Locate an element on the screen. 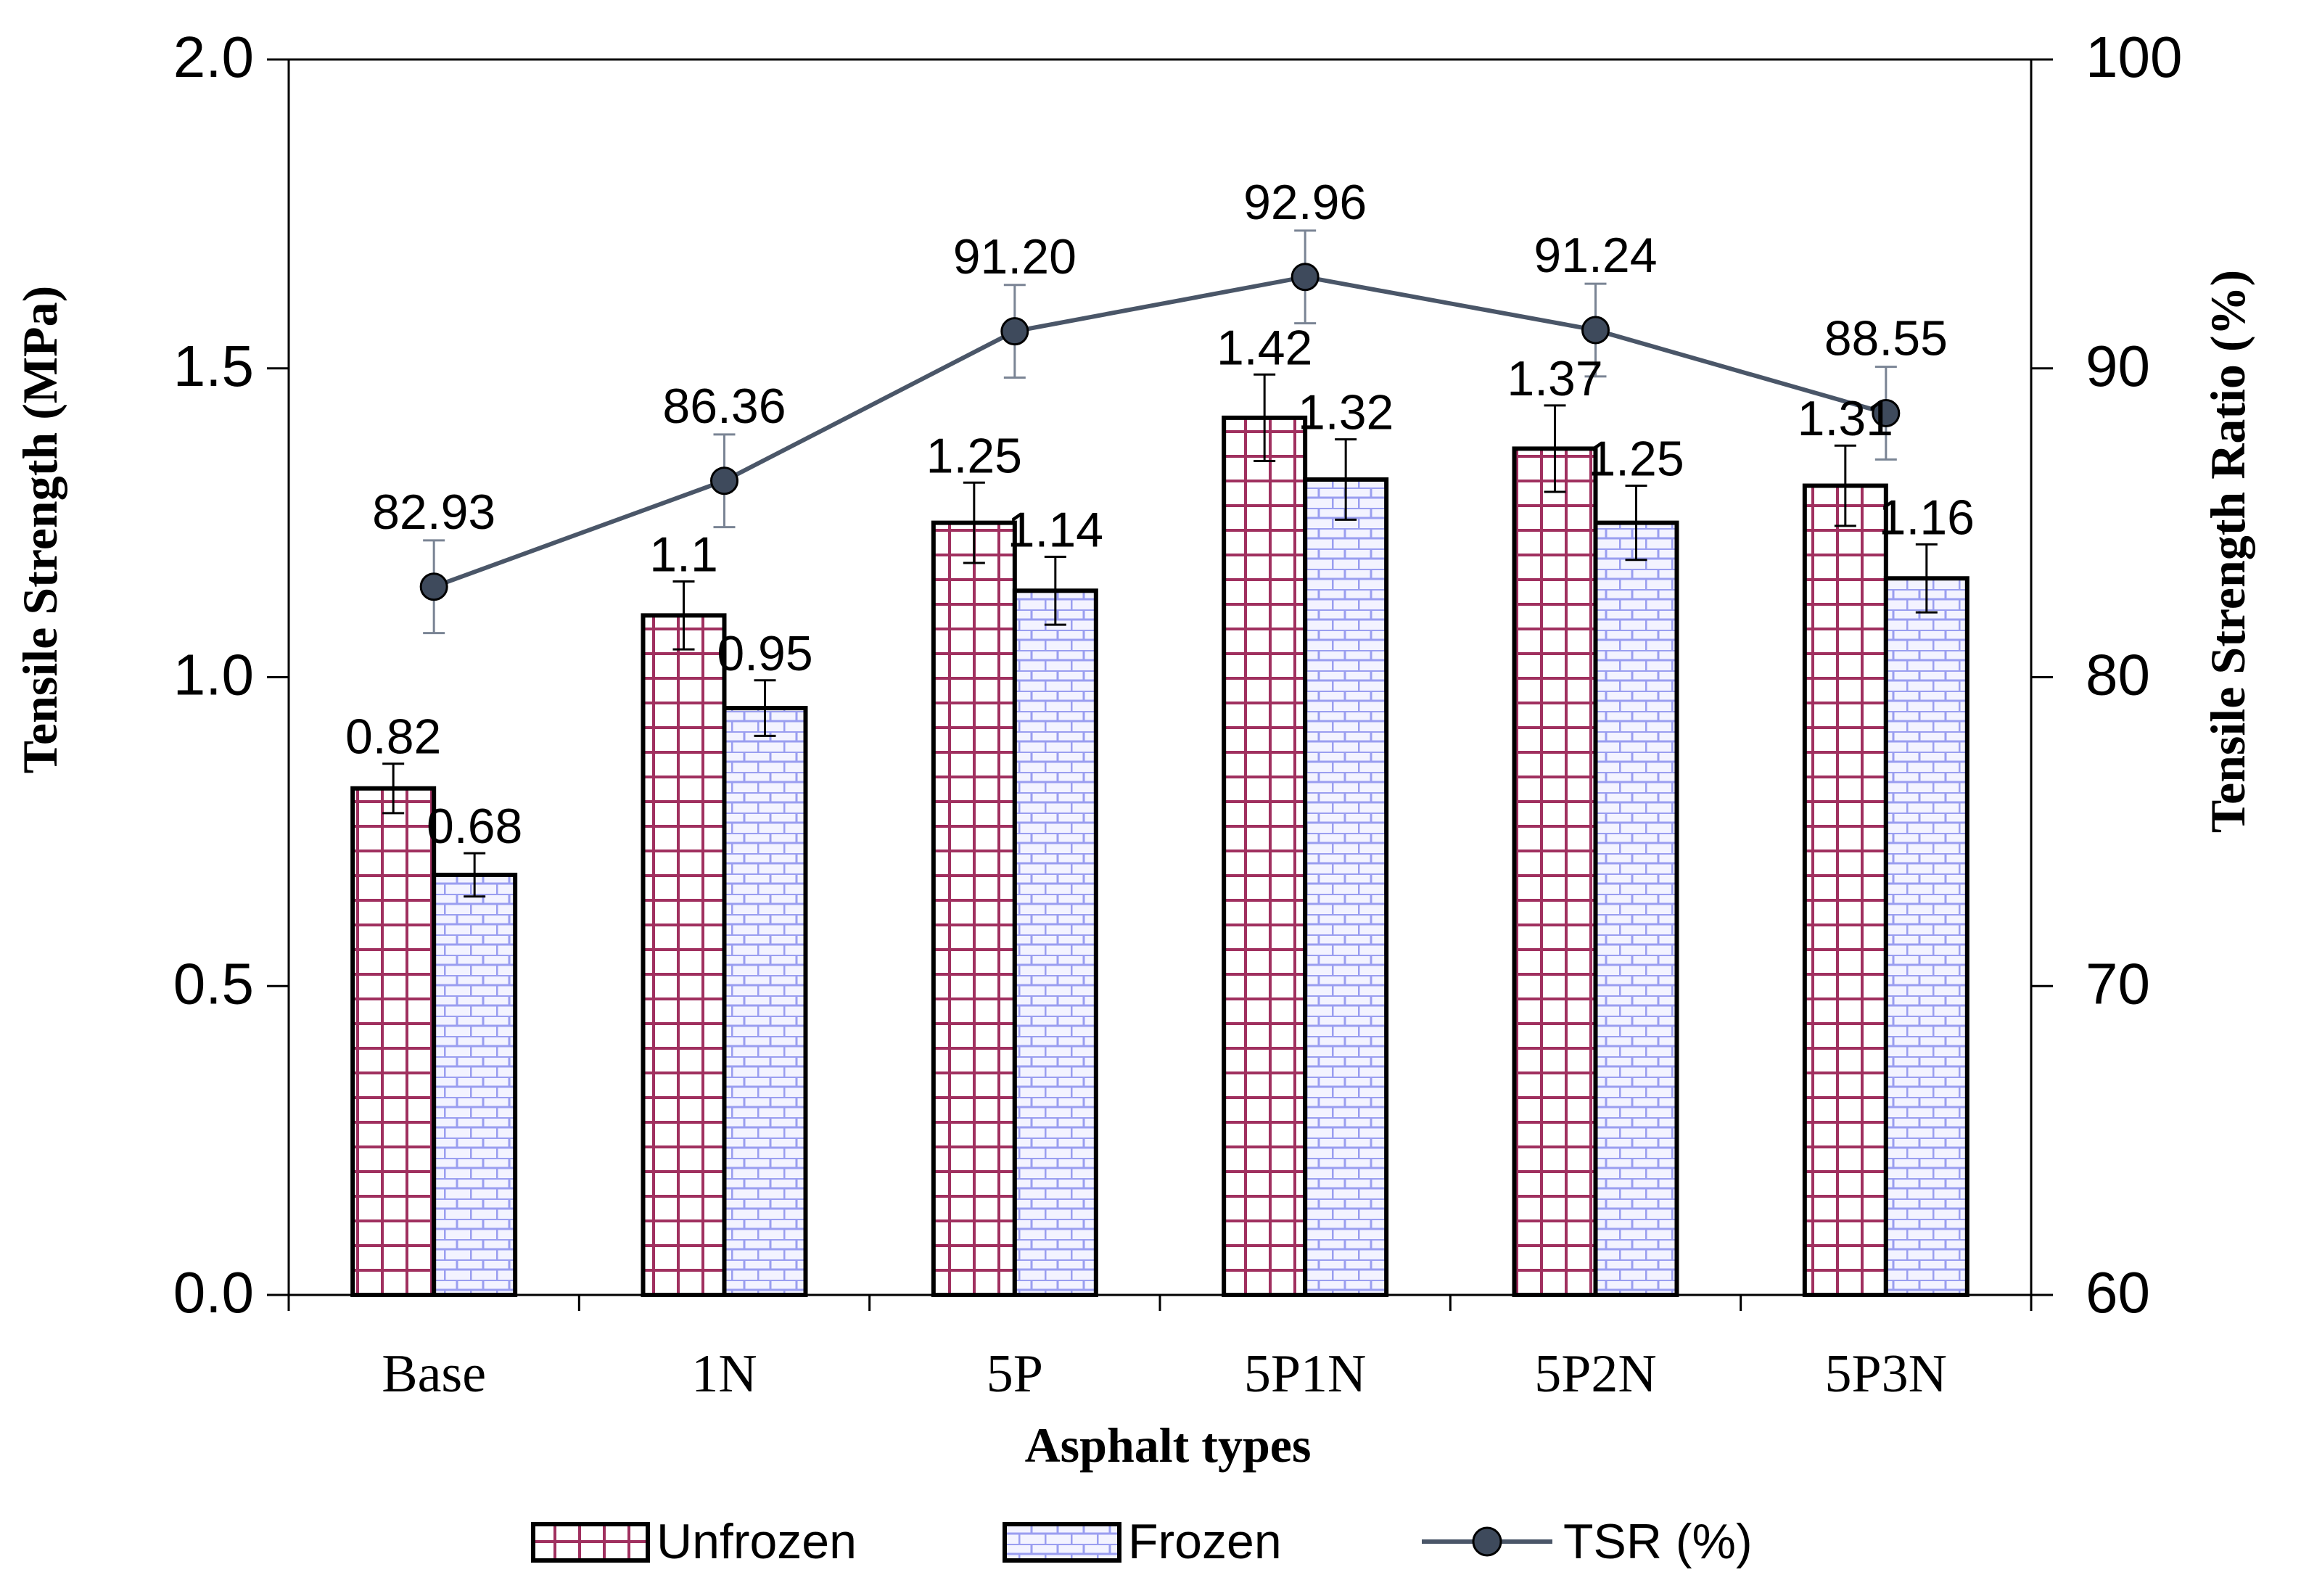 Image resolution: width=2301 pixels, height=1596 pixels. data-label-tsr-5p1n: 92.96 is located at coordinates (1305, 203).